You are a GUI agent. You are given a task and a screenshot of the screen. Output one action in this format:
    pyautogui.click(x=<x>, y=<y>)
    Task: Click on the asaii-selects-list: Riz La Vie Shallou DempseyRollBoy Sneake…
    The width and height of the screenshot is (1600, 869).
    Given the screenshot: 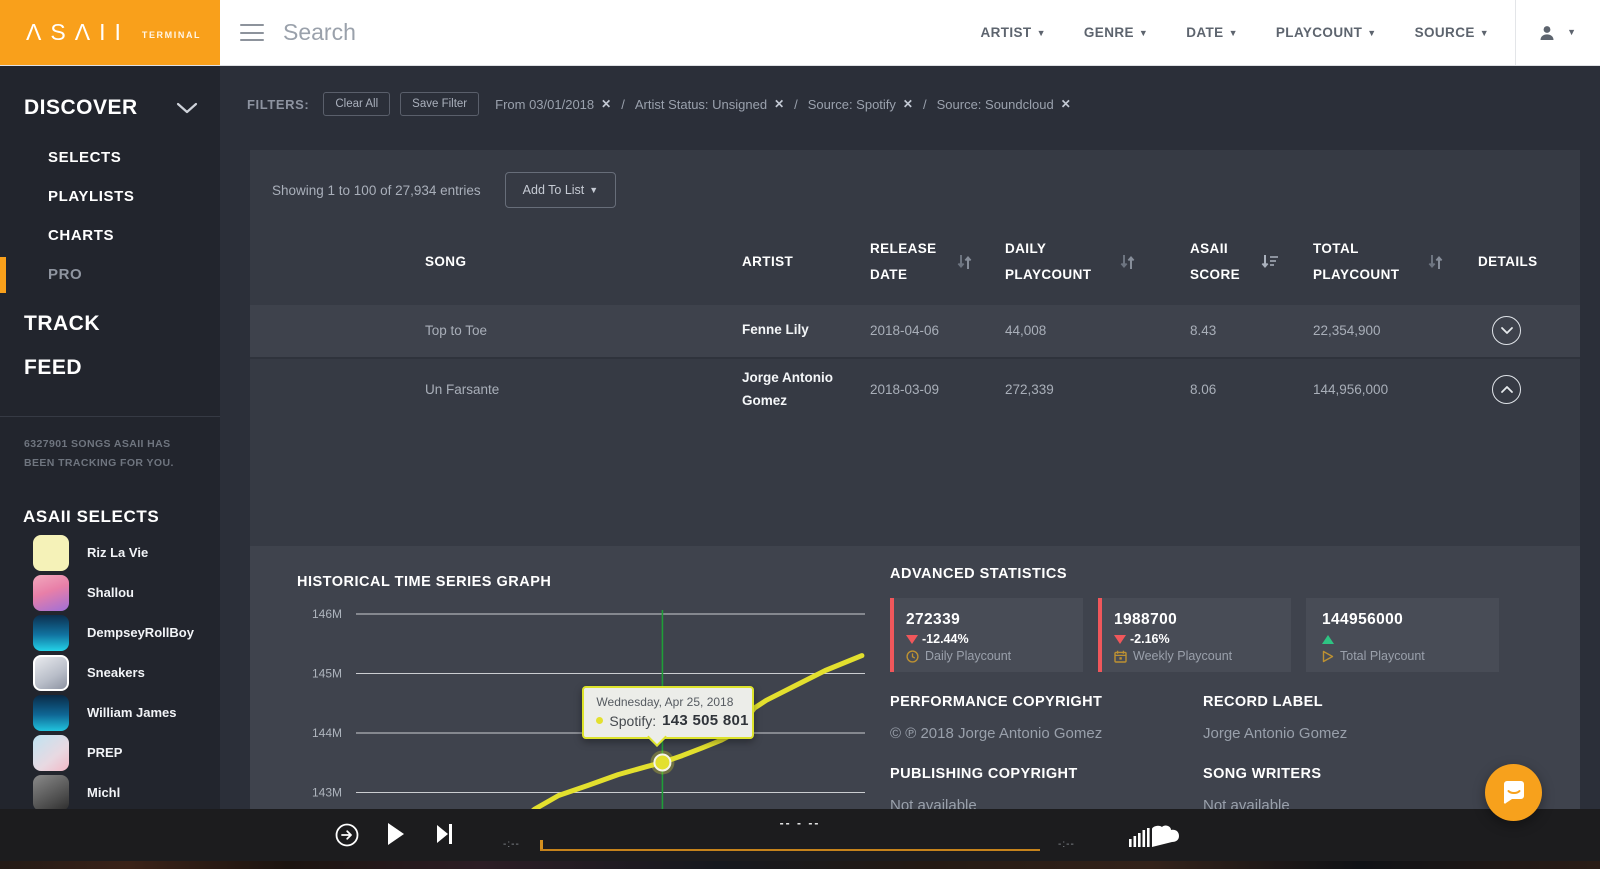 What is the action you would take?
    pyautogui.click(x=110, y=673)
    